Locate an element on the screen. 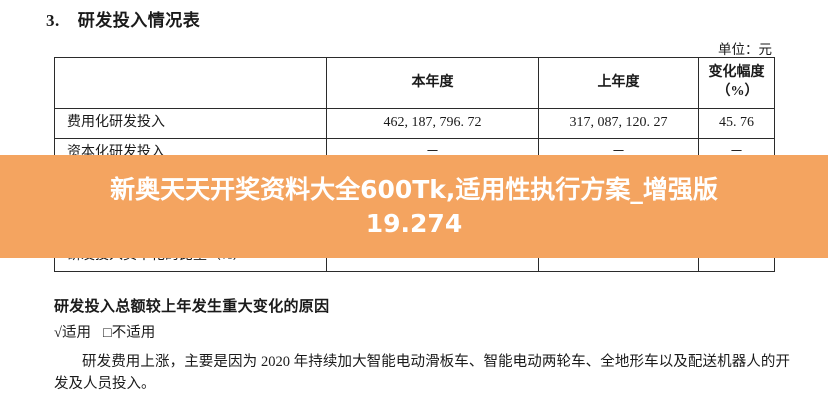  section-heading: 3. 研发投入情况表 is located at coordinates (123, 18).